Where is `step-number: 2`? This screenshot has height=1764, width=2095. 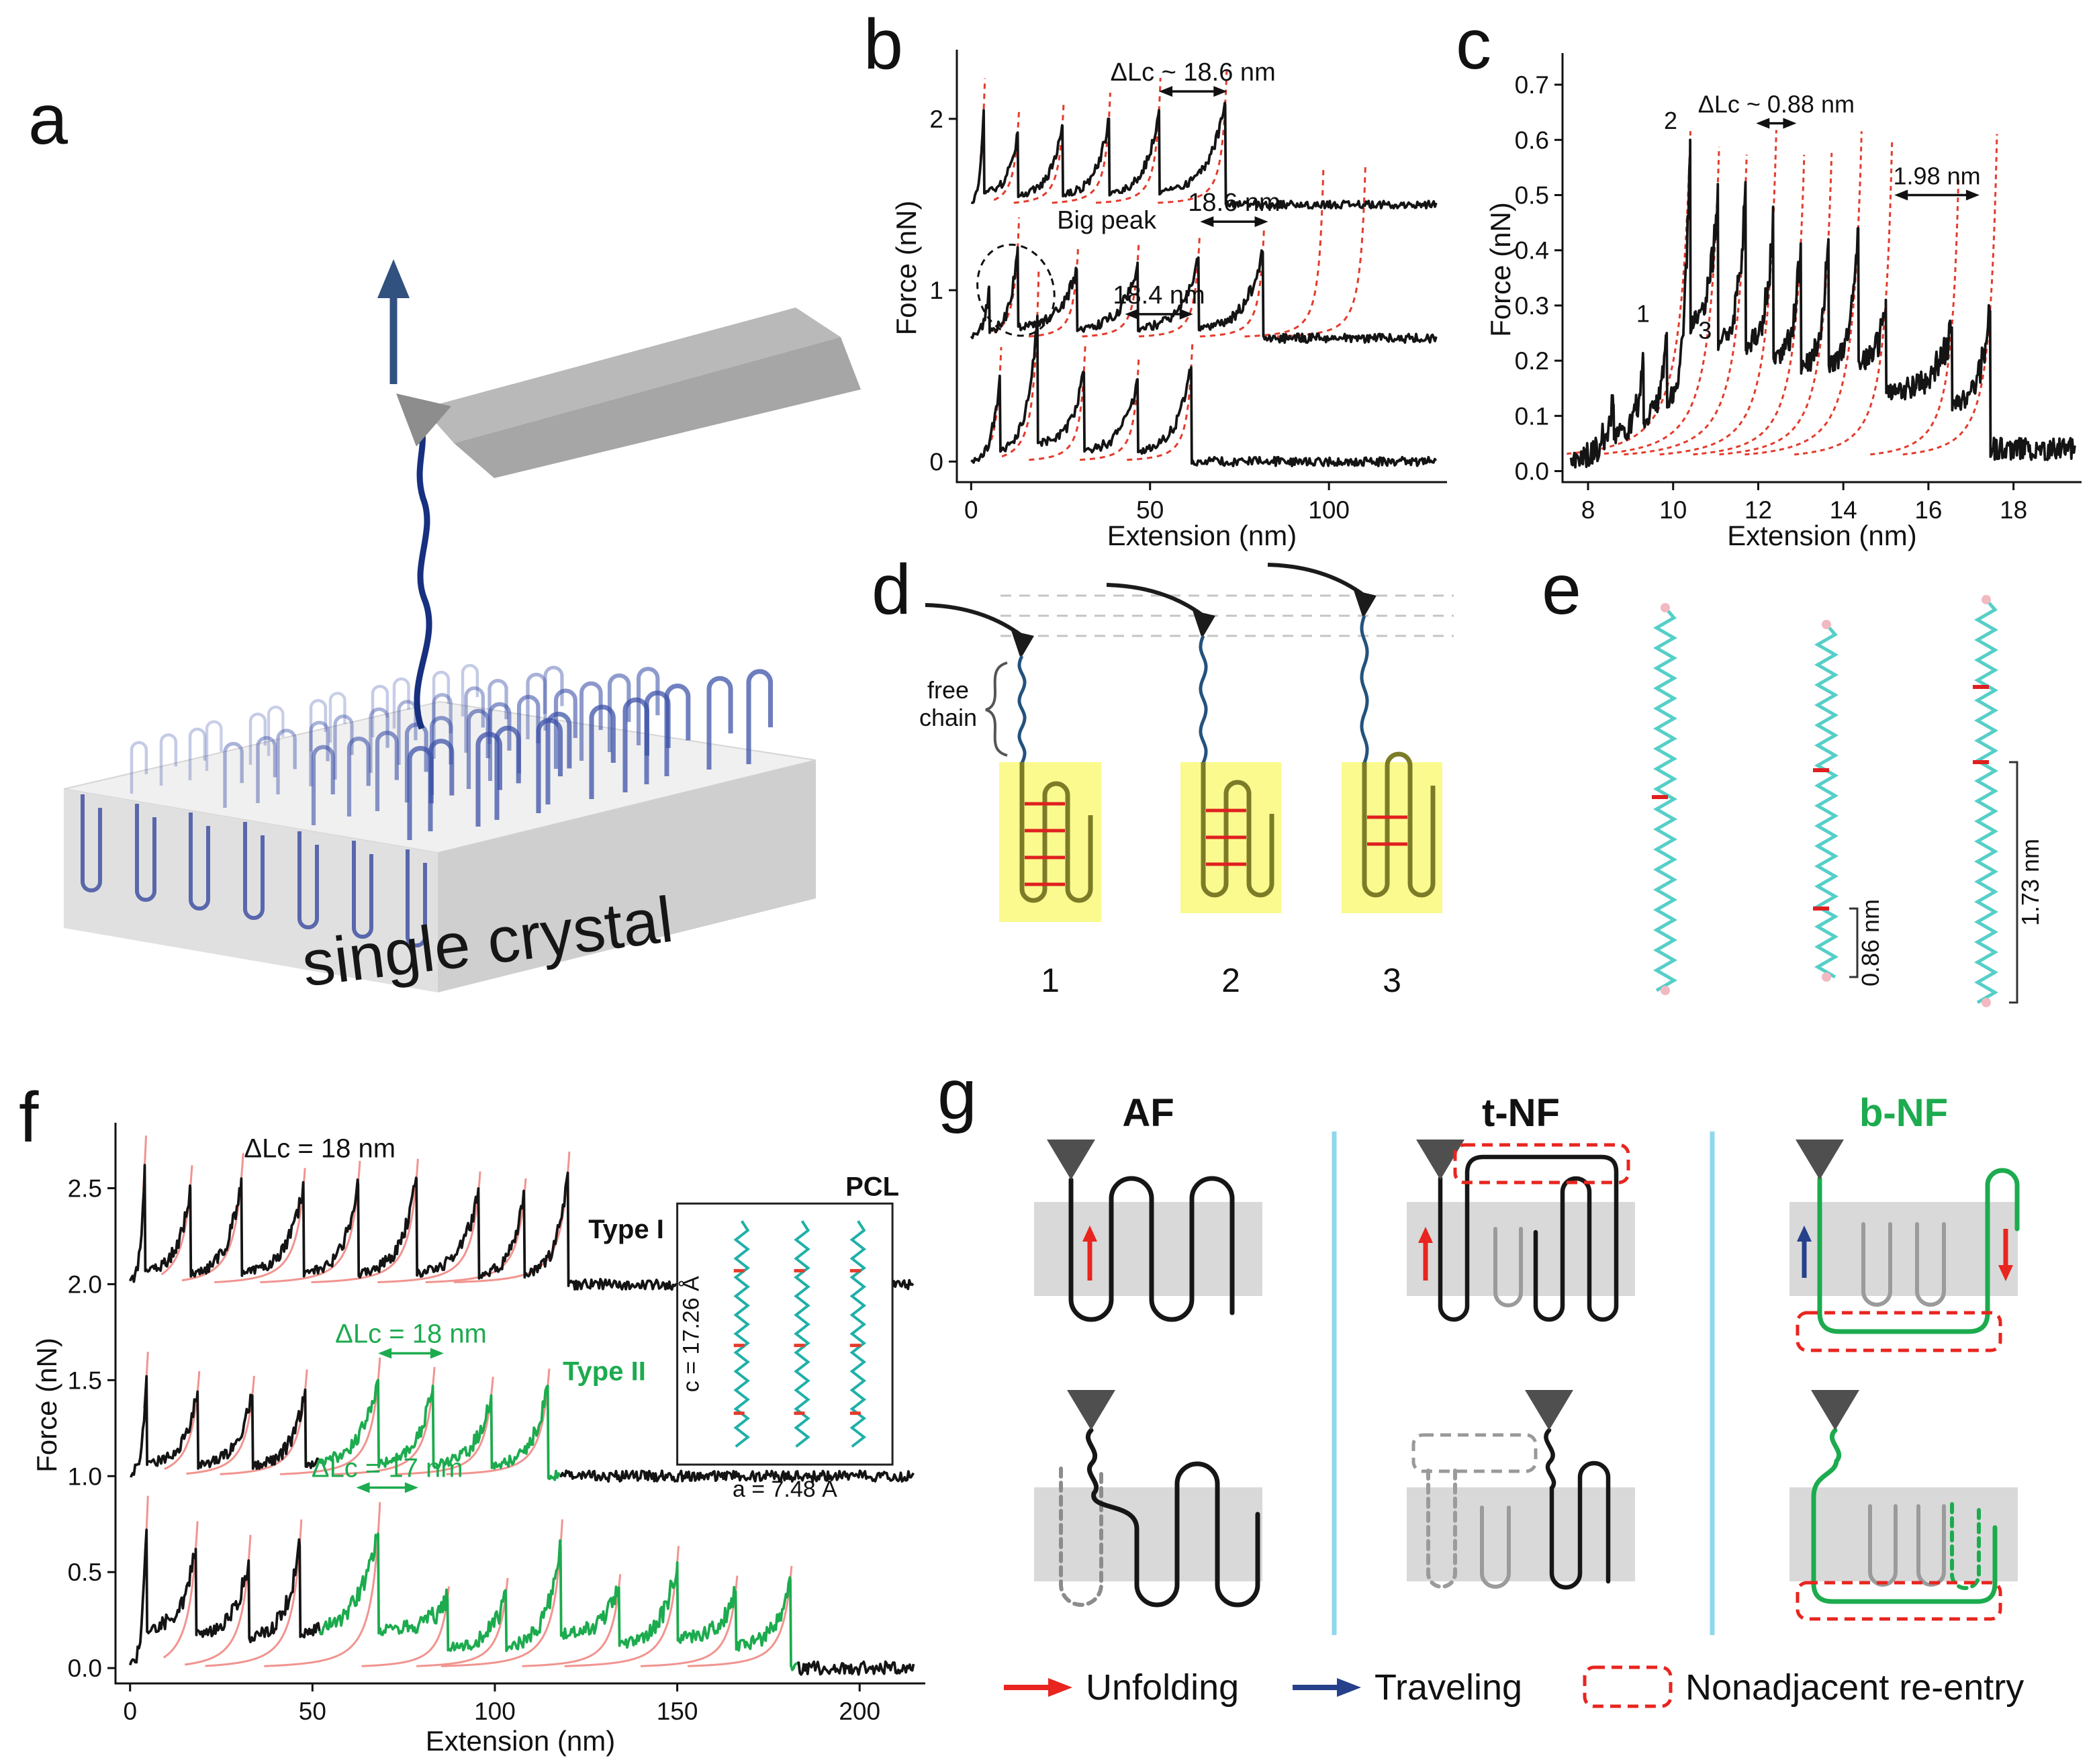
step-number: 2 is located at coordinates (1230, 981).